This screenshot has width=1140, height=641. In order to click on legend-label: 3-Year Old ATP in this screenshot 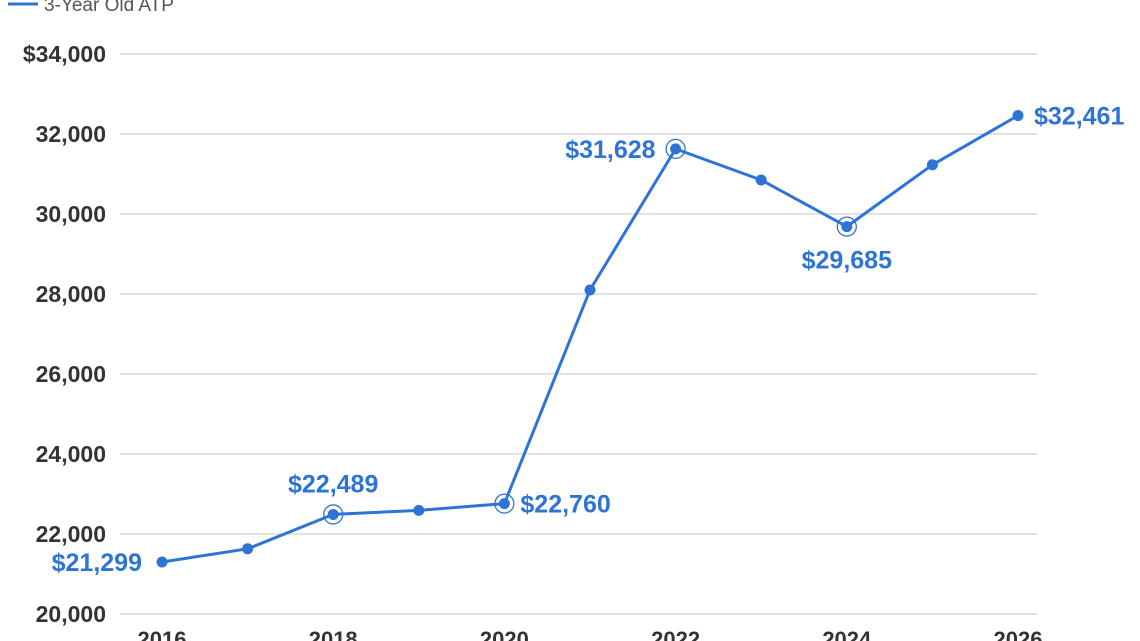, I will do `click(109, 8)`.